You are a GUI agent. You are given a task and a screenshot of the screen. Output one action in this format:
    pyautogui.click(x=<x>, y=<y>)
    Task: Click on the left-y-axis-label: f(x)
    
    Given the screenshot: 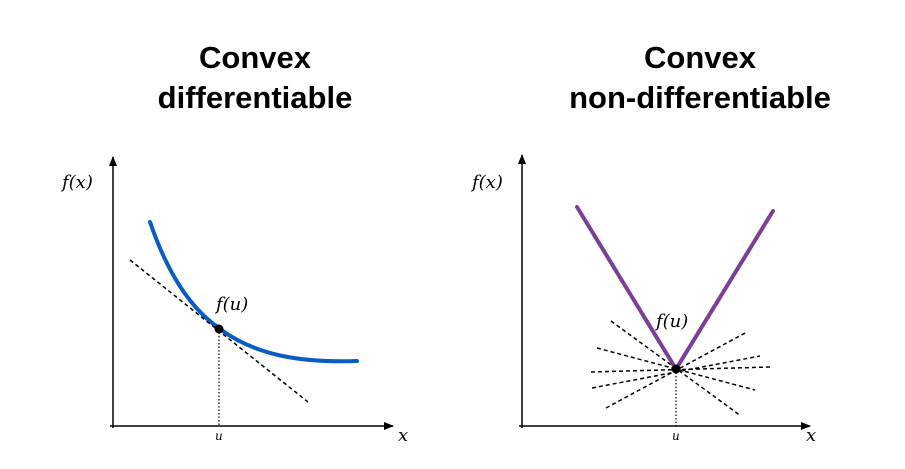 What is the action you would take?
    pyautogui.click(x=76, y=182)
    